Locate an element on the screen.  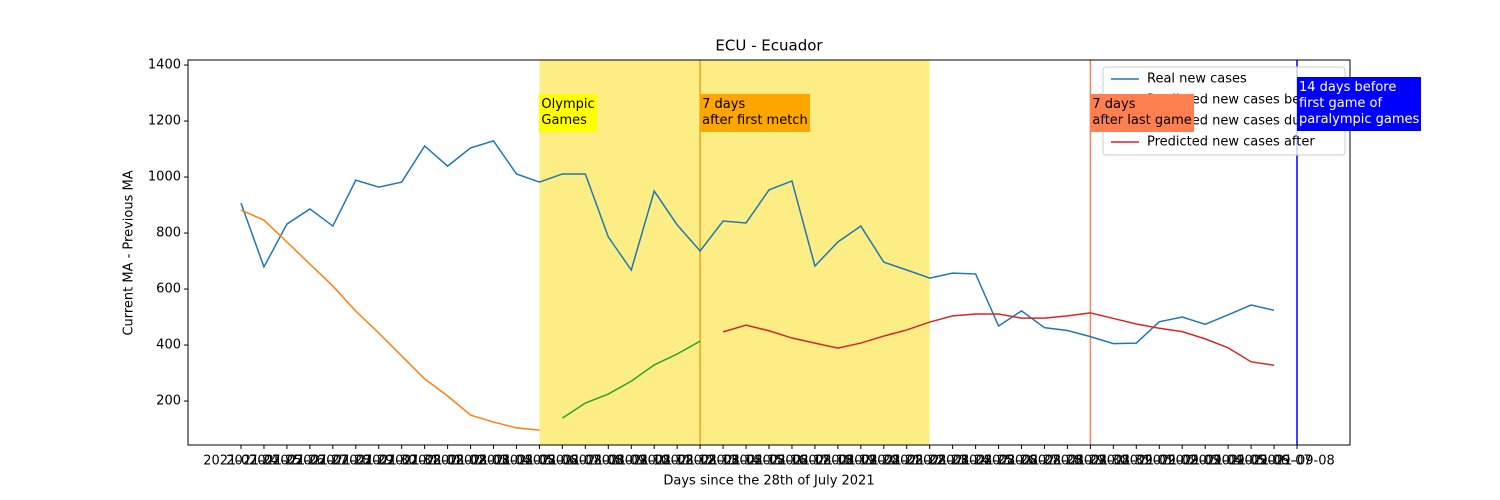
x-tick-label: 2021-09-03 is located at coordinates (1182, 461).